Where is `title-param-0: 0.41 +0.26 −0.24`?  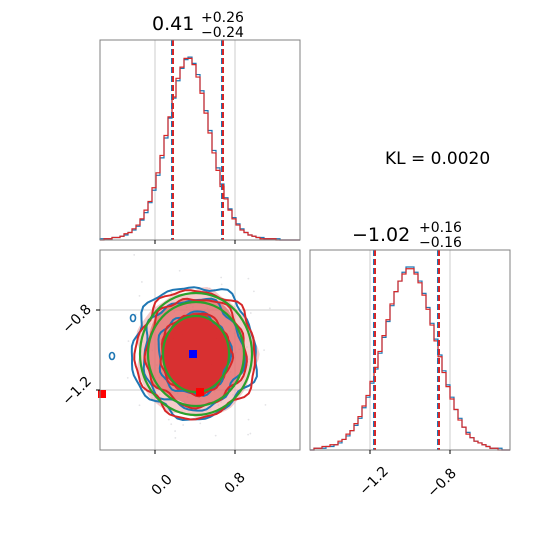 title-param-0: 0.41 +0.26 −0.24 is located at coordinates (198, 25).